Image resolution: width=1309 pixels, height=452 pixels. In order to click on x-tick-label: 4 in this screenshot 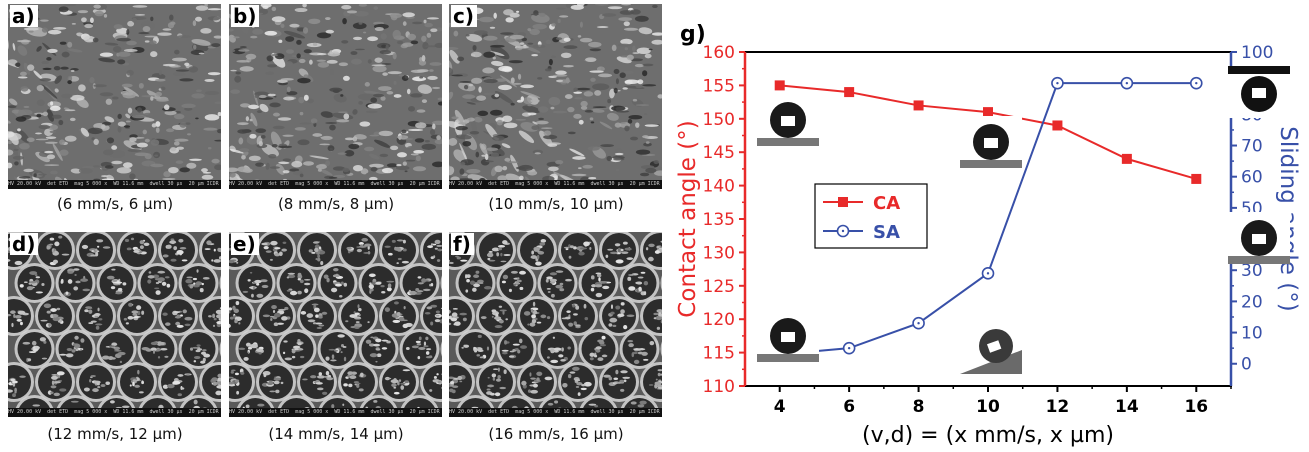, I will do `click(780, 407)`.